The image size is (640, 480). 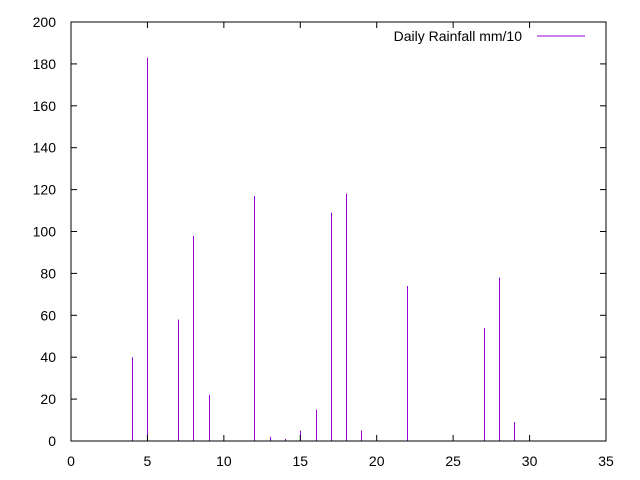 What do you see at coordinates (45, 64) in the screenshot?
I see `y-tick-label: 180` at bounding box center [45, 64].